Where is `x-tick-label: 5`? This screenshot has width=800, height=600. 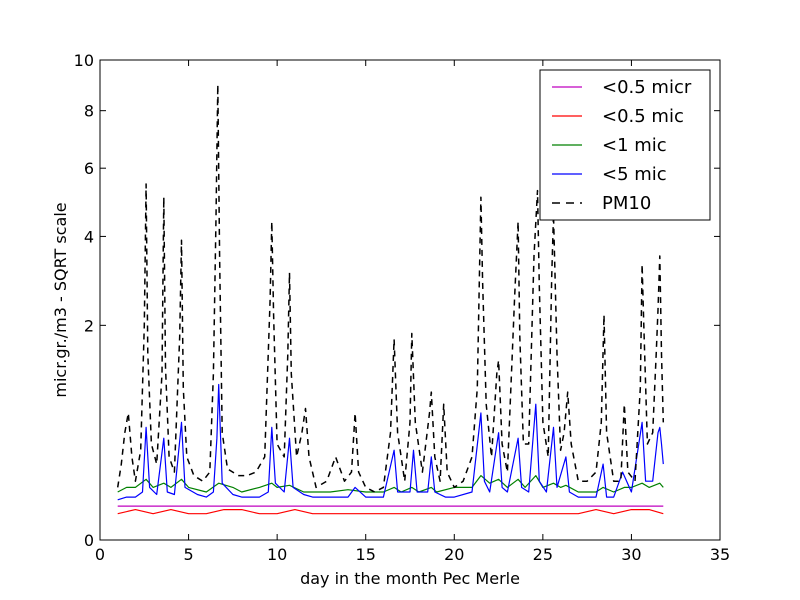 x-tick-label: 5 is located at coordinates (188, 554).